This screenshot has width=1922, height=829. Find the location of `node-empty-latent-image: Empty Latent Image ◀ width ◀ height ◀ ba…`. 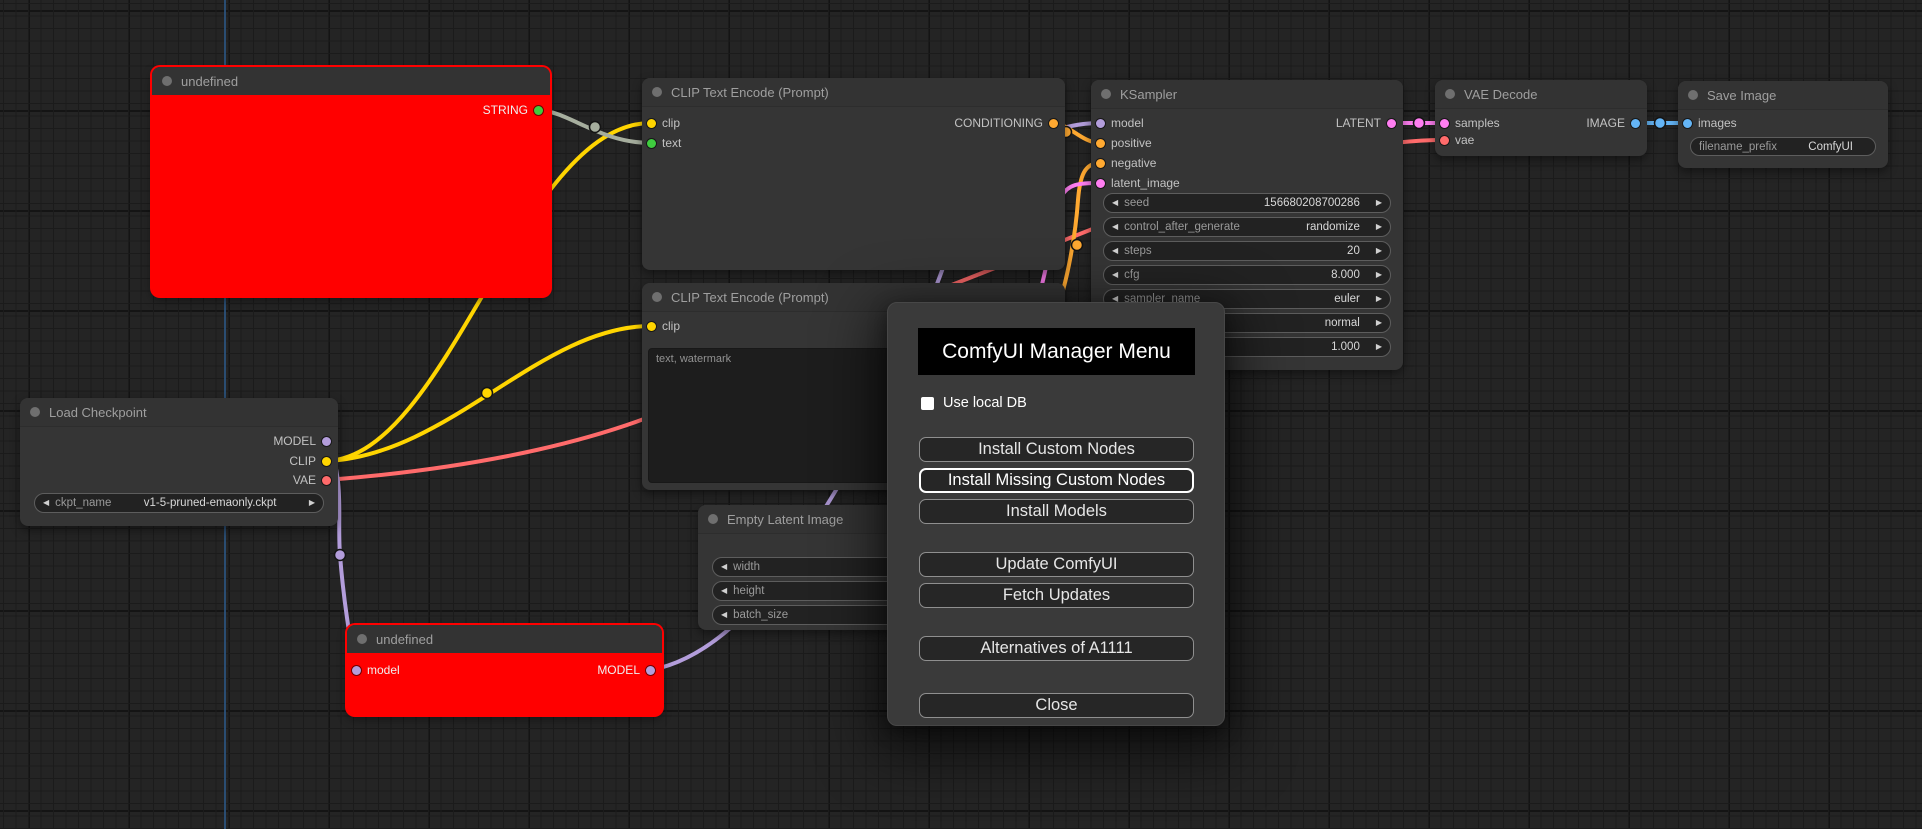

node-empty-latent-image: Empty Latent Image ◀ width ◀ height ◀ ba… is located at coordinates (823, 567).